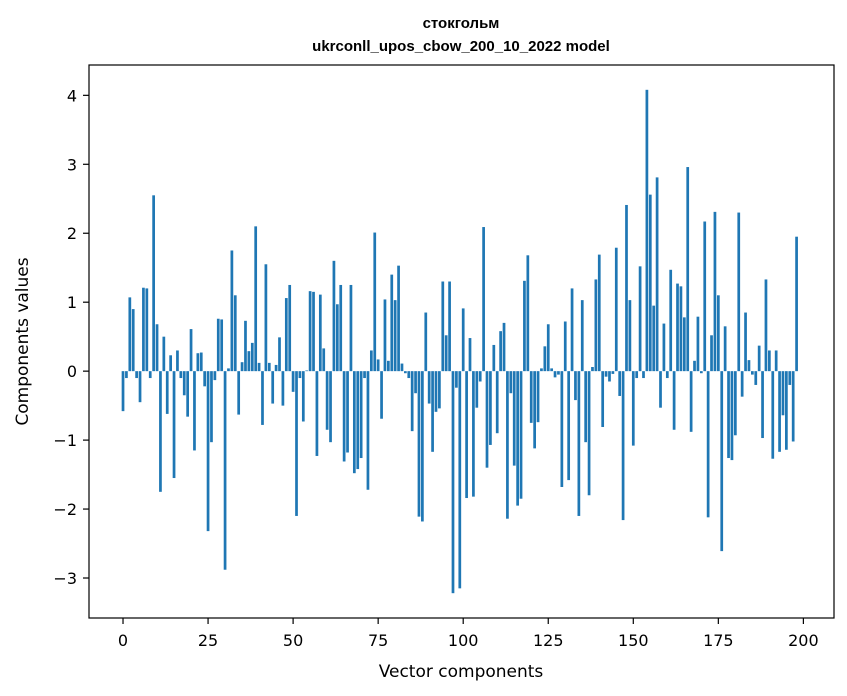  Describe the element at coordinates (461, 672) in the screenshot. I see `x-axis-label: Vector components` at that location.